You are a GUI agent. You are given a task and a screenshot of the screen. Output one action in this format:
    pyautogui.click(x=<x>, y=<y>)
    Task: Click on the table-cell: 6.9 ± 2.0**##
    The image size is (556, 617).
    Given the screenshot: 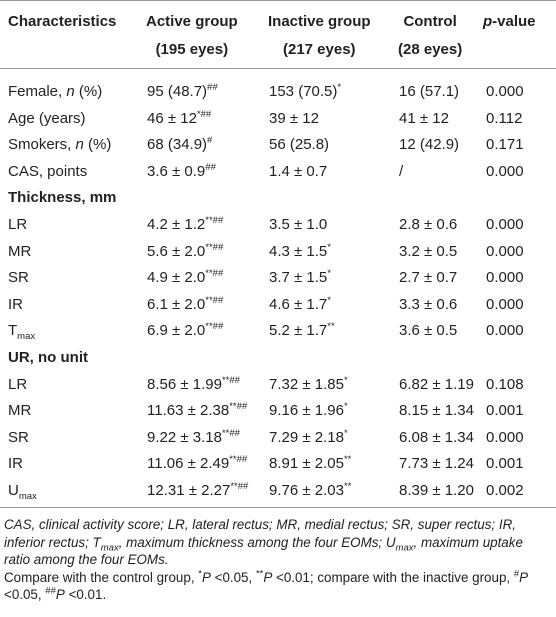 What is the action you would take?
    pyautogui.click(x=185, y=331)
    